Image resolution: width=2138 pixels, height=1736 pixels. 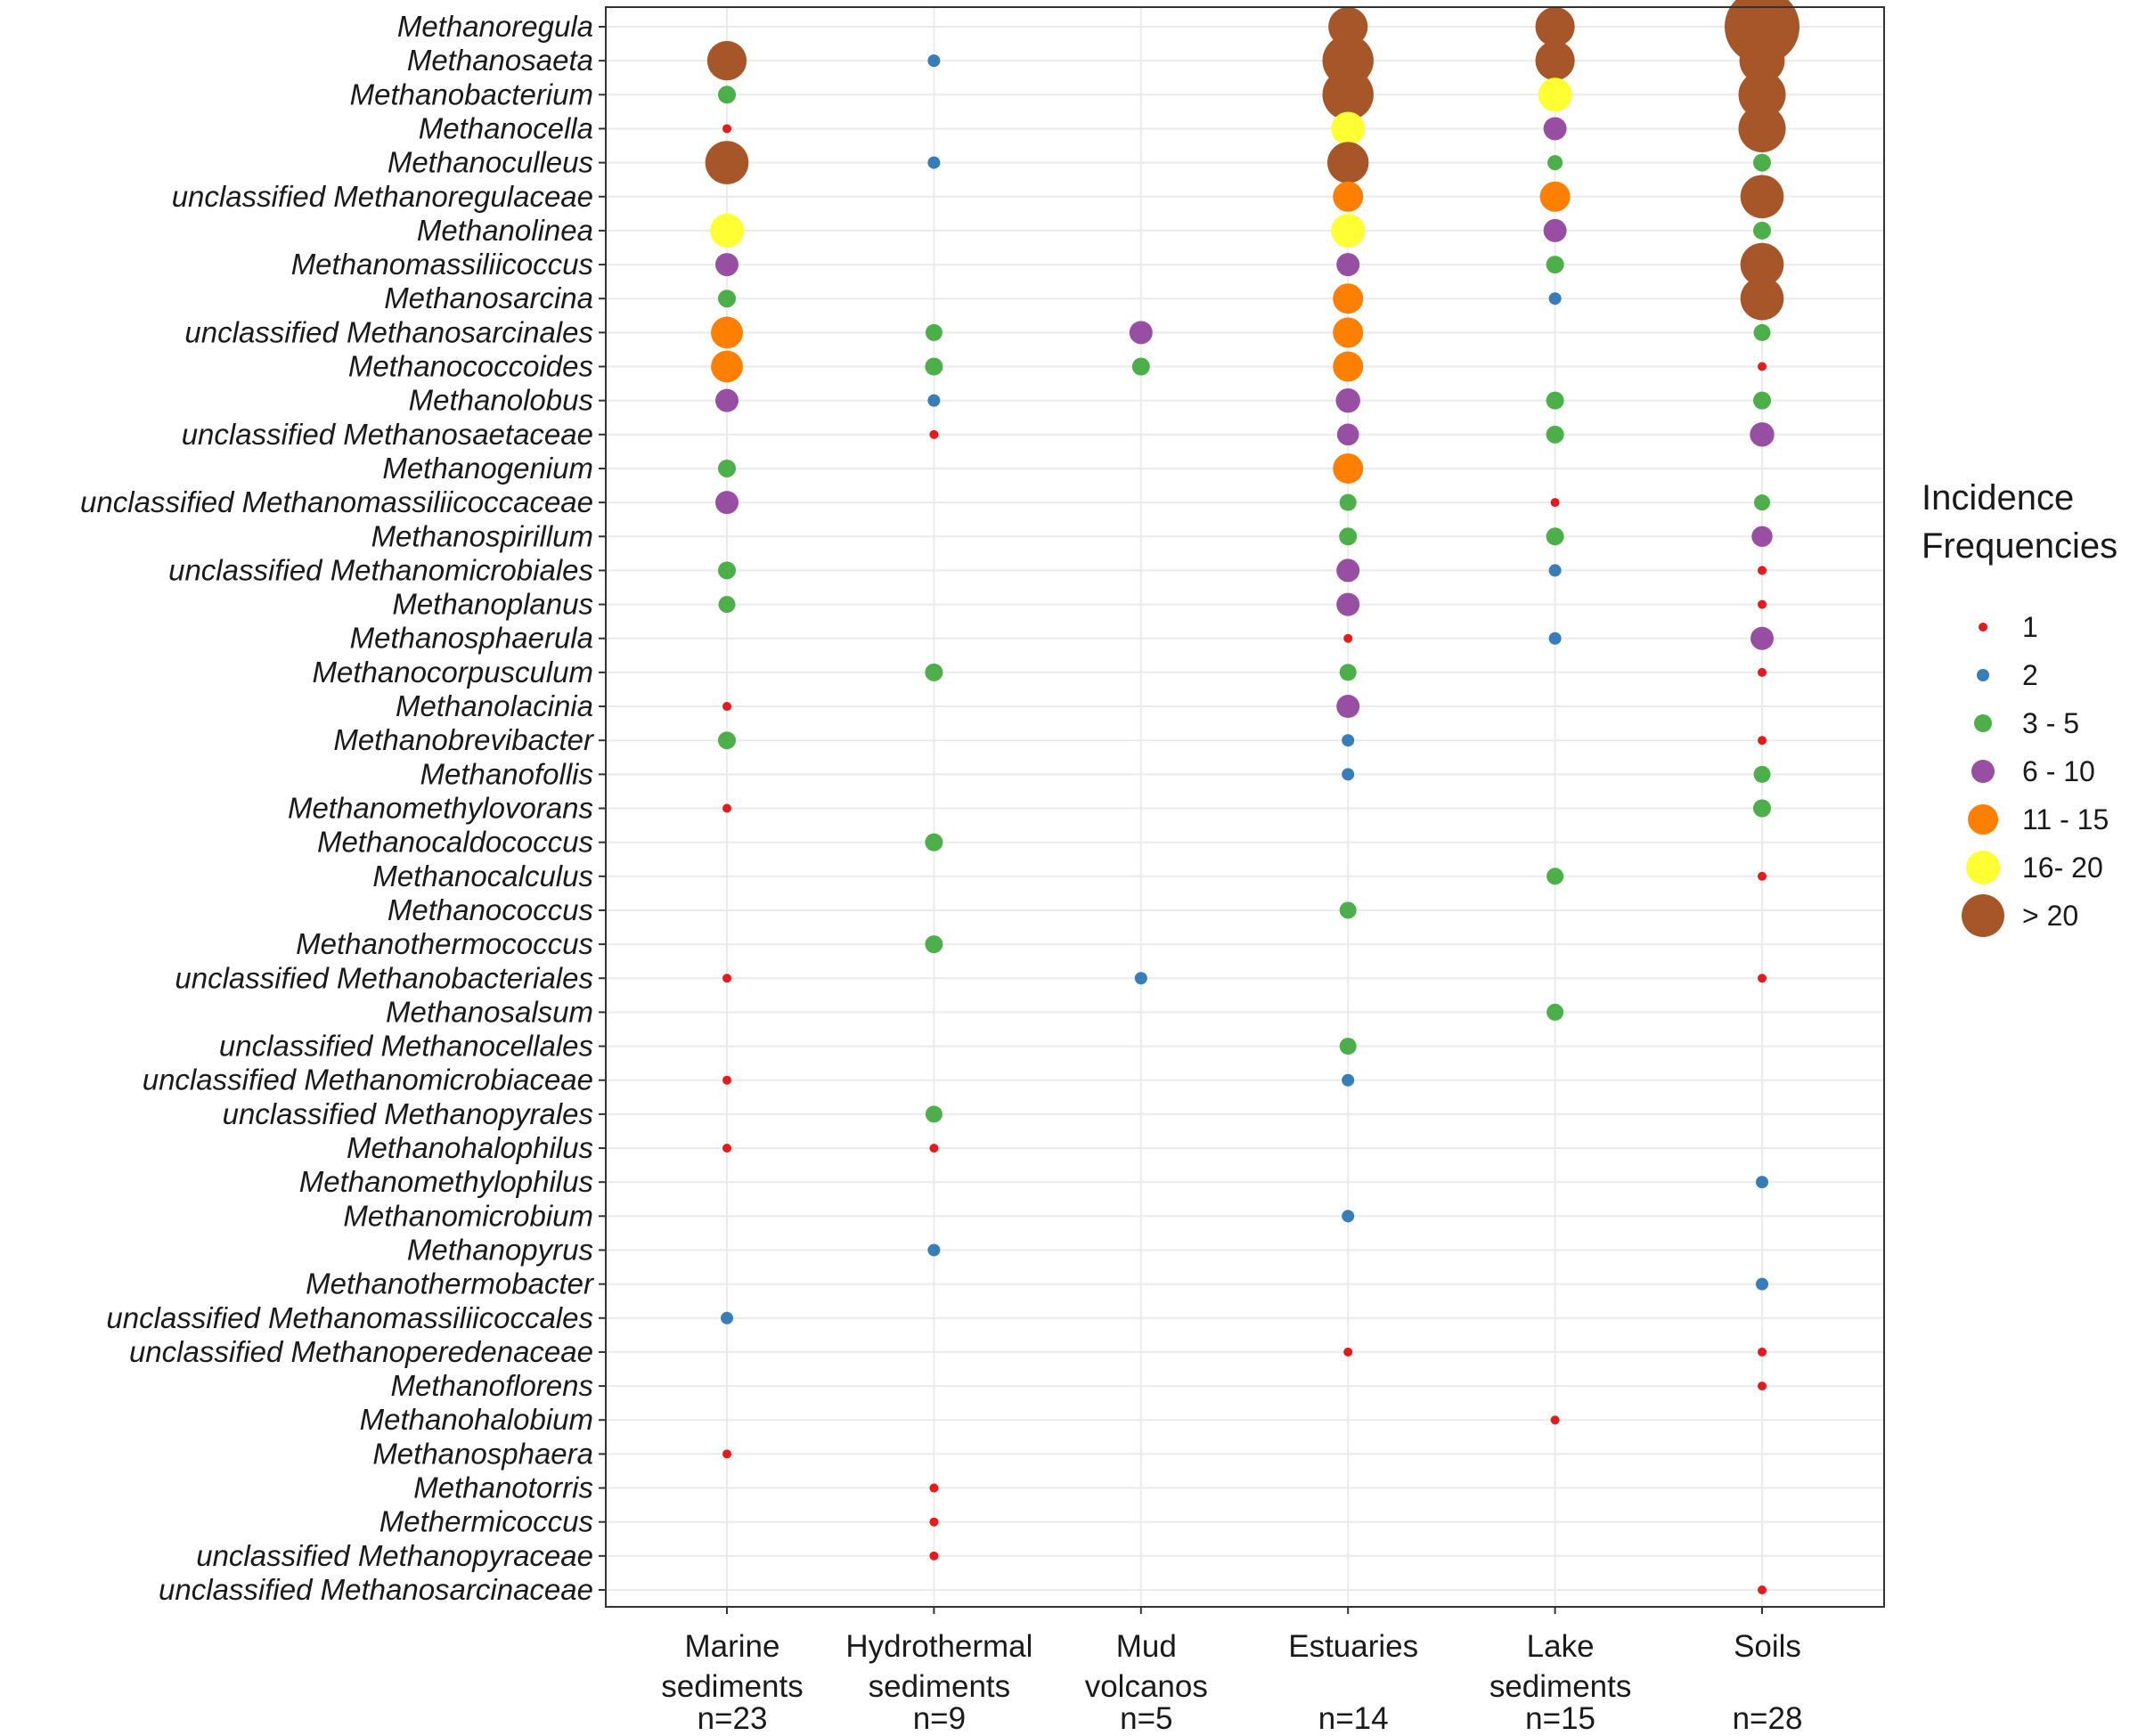 What do you see at coordinates (489, 1012) in the screenshot?
I see `y-tick-label: Methanosalsum` at bounding box center [489, 1012].